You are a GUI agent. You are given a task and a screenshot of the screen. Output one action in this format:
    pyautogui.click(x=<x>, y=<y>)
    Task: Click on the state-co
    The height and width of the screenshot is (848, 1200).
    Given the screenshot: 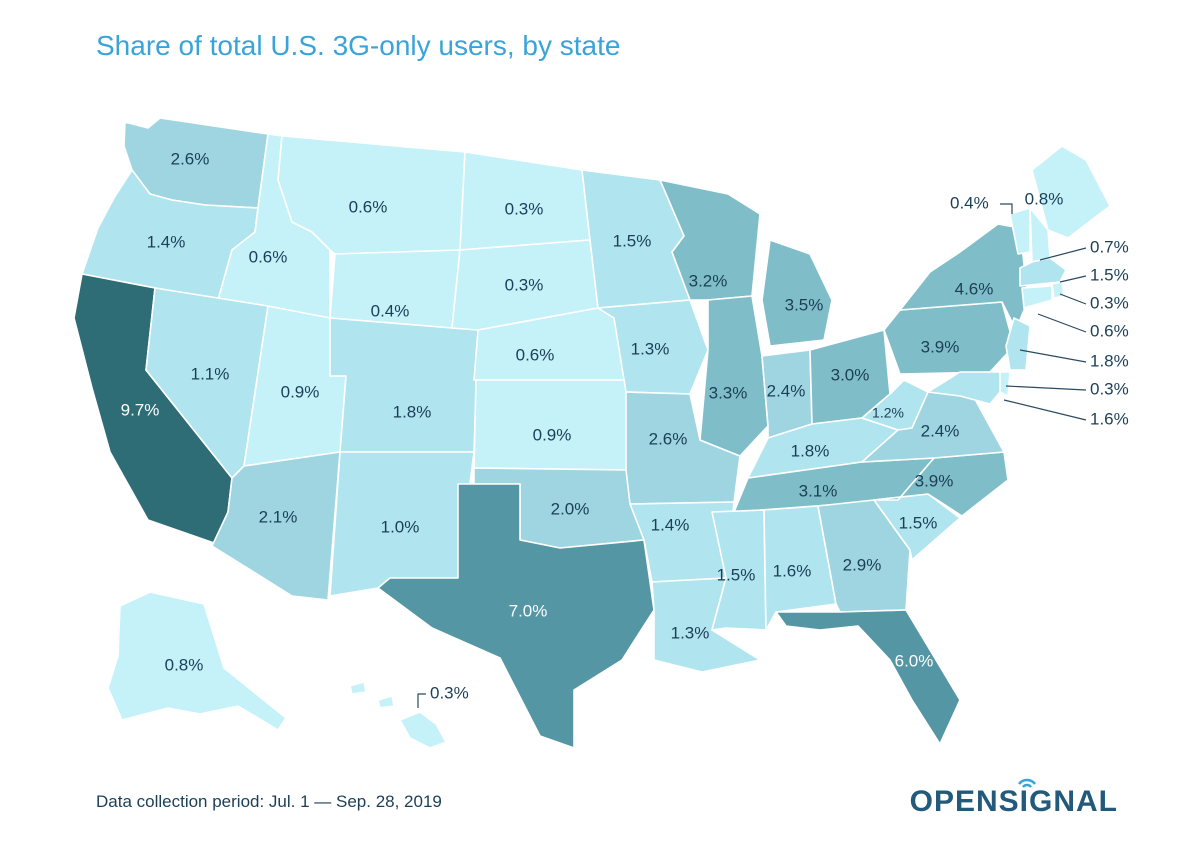 What is the action you would take?
    pyautogui.click(x=404, y=385)
    